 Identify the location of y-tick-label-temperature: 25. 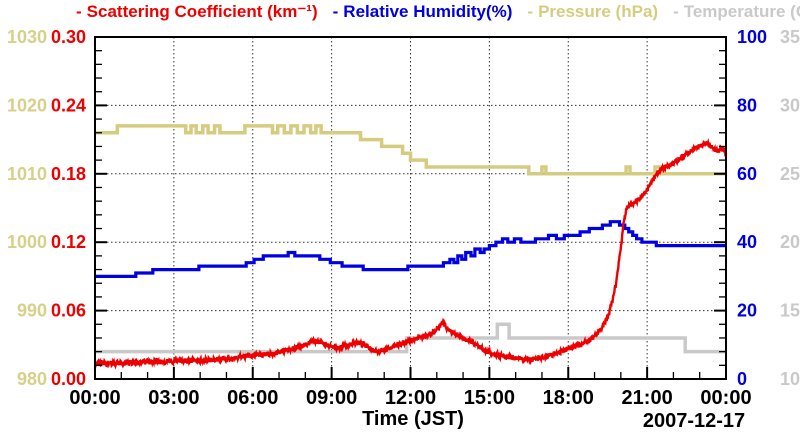
(790, 174).